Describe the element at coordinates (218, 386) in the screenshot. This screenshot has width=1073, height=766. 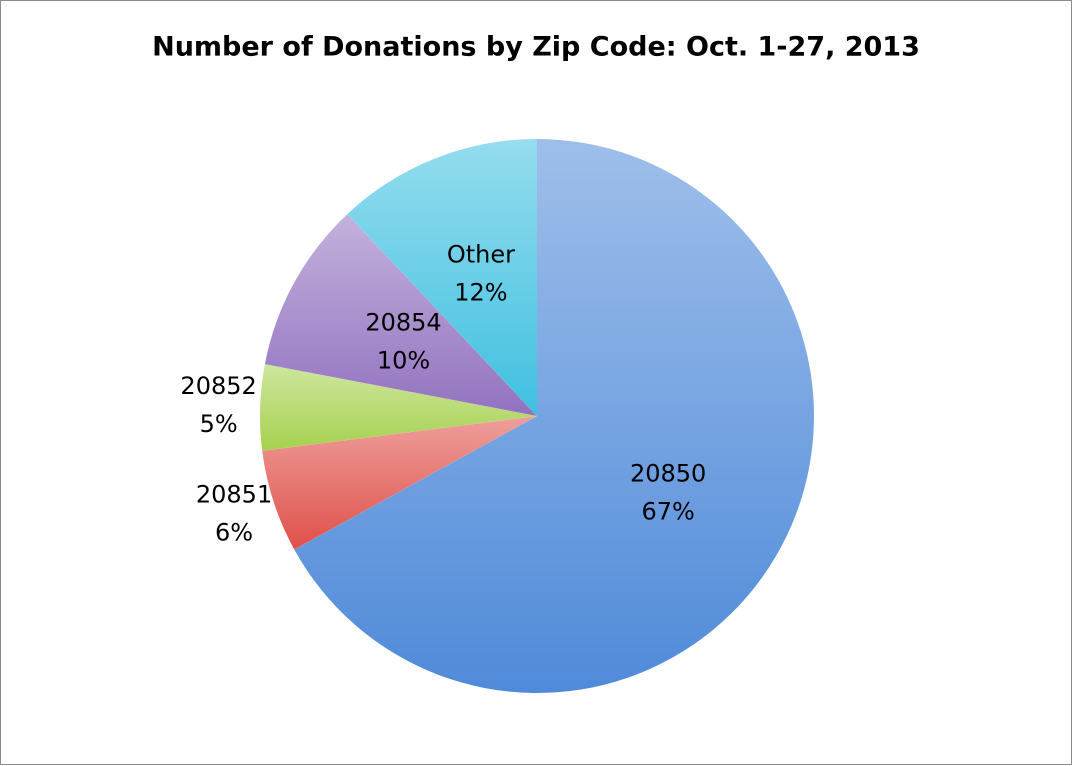
I see `slice-category-label: 20852` at that location.